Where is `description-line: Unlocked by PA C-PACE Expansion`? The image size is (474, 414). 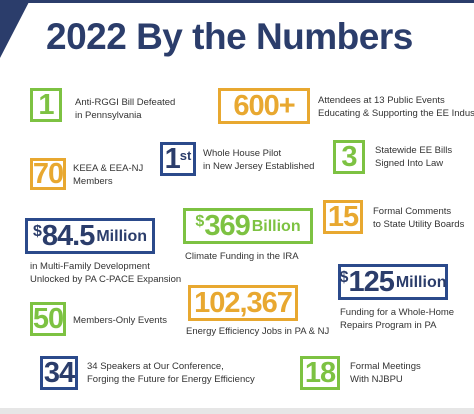
description-line: Unlocked by PA C-PACE Expansion is located at coordinates (106, 279).